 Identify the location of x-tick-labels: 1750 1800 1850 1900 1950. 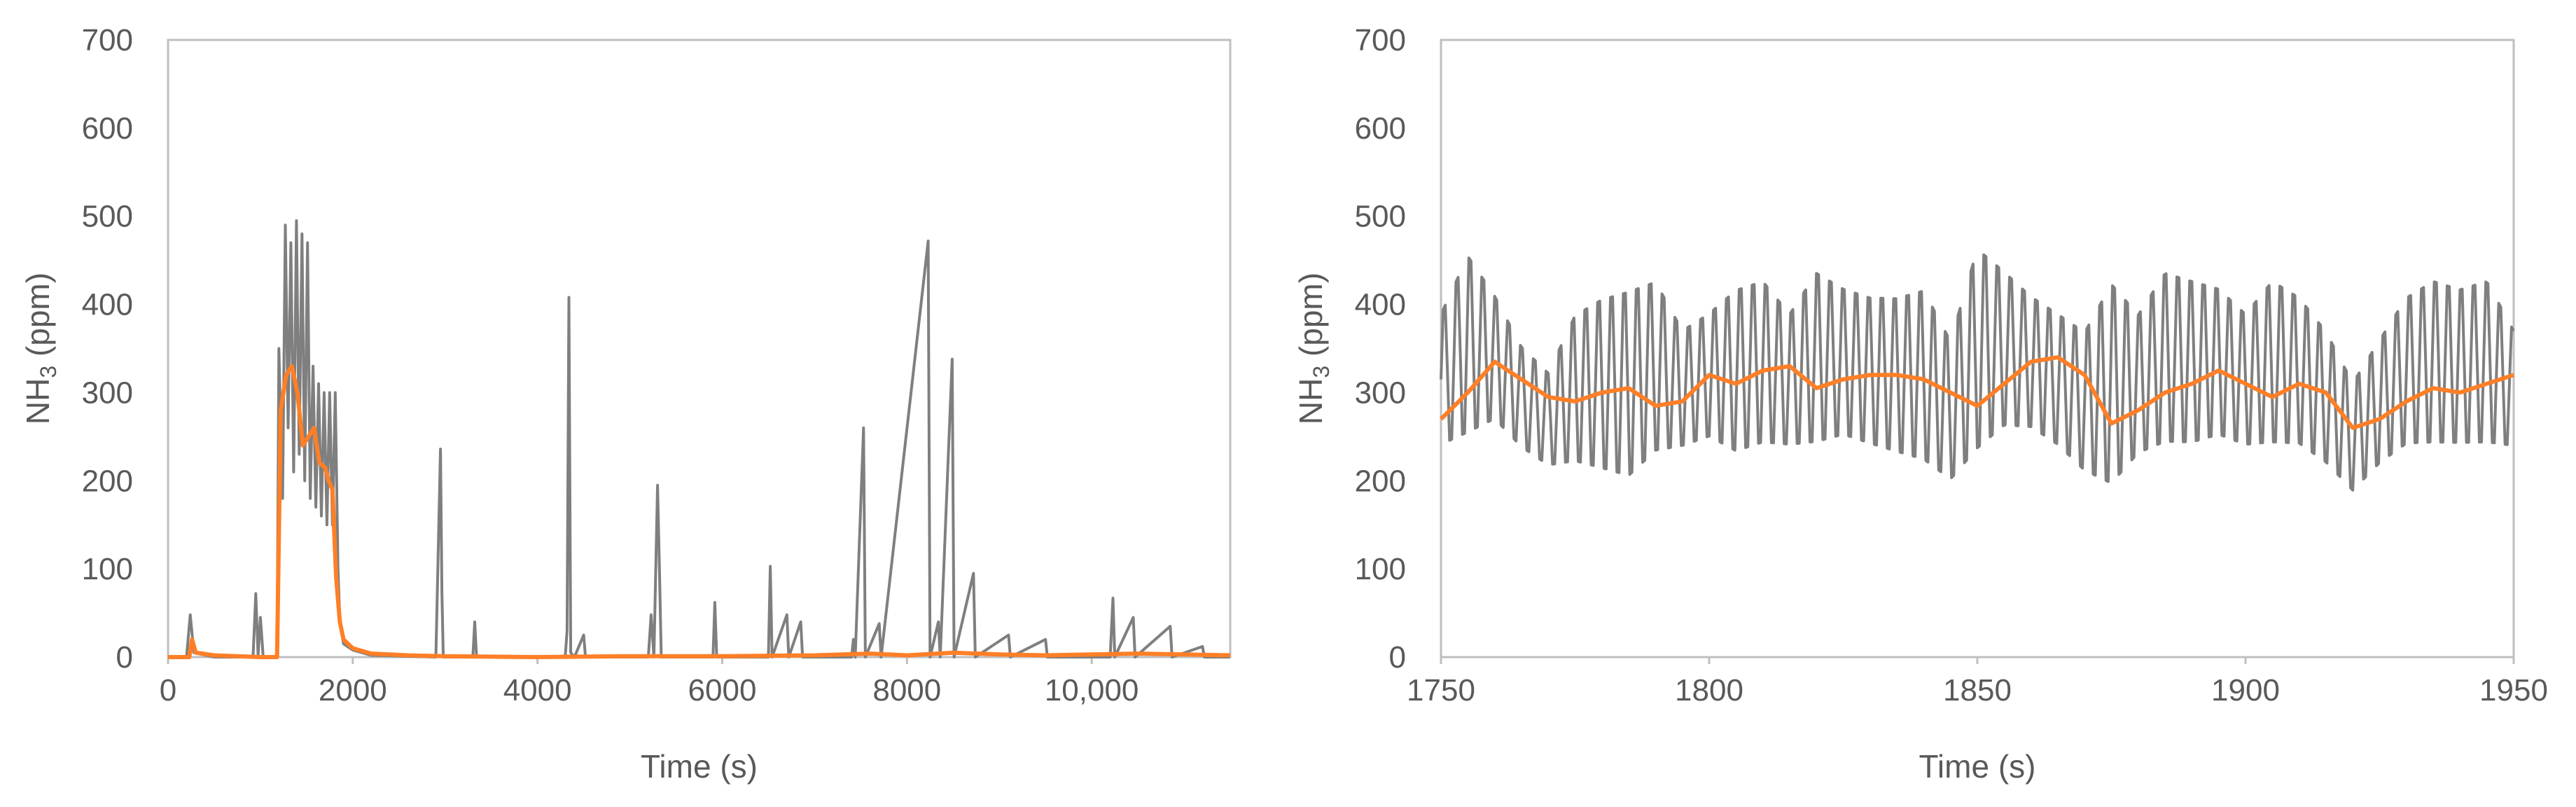
(1977, 682).